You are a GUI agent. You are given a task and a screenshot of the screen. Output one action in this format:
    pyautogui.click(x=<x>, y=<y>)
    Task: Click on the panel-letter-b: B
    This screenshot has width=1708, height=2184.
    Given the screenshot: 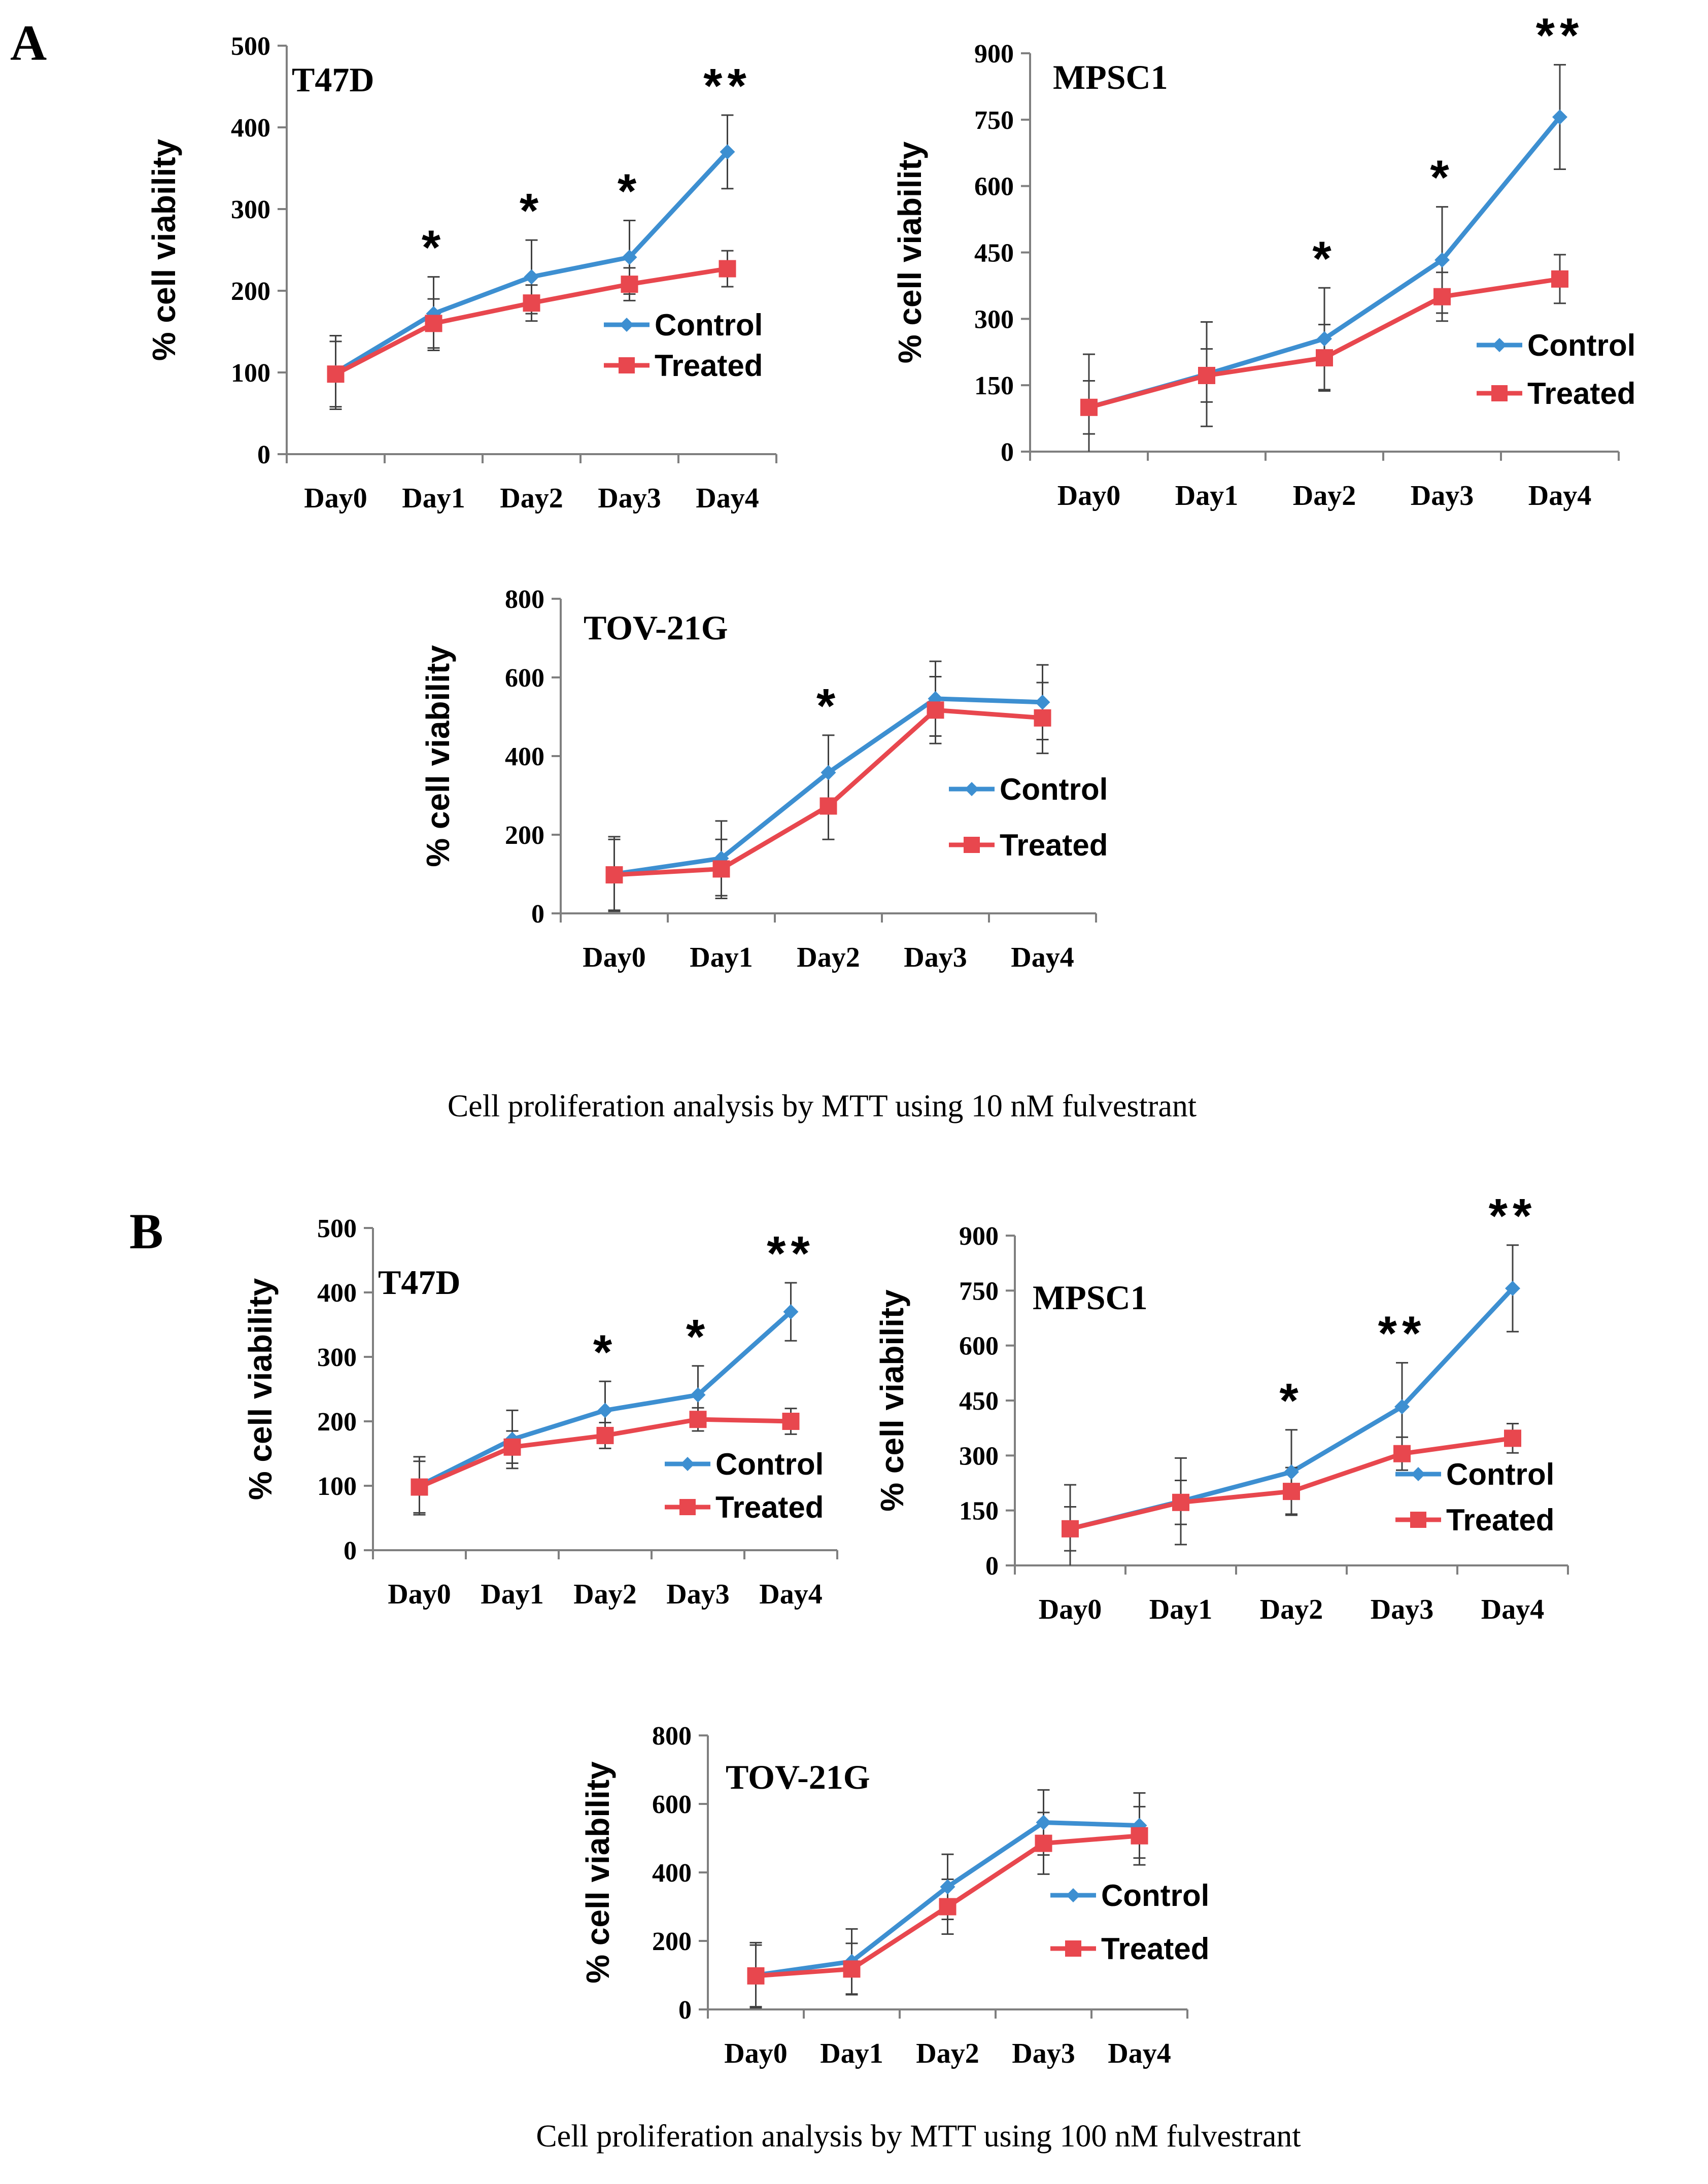 What is the action you would take?
    pyautogui.click(x=146, y=1231)
    